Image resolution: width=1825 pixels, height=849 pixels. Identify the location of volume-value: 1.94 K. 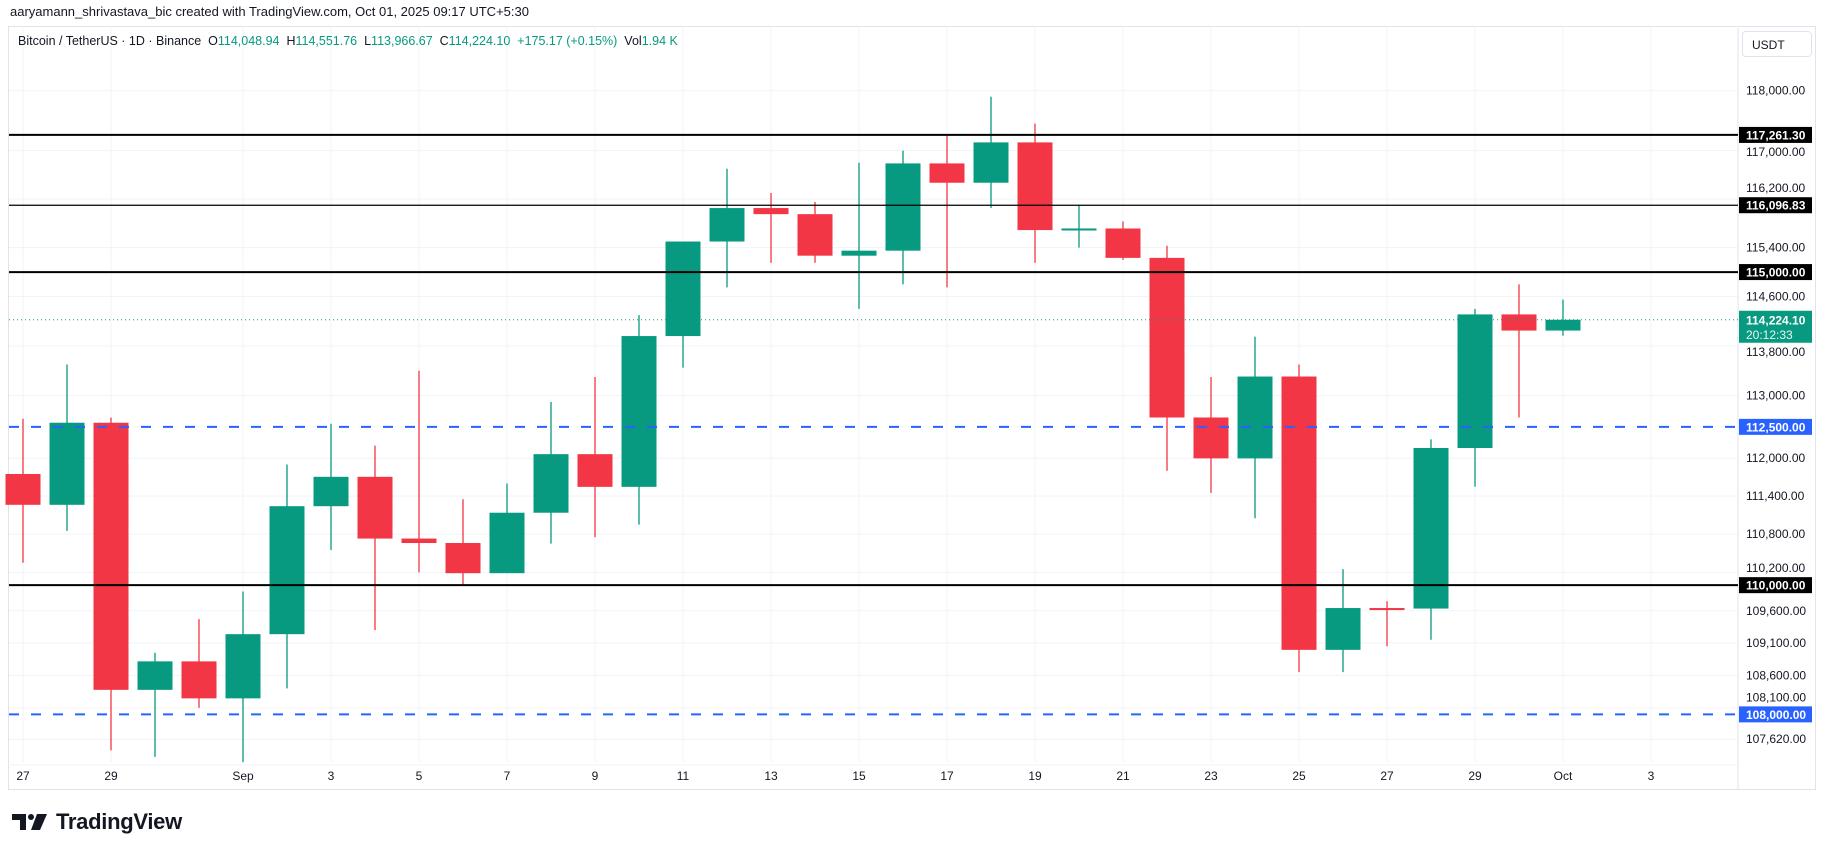
(659, 41).